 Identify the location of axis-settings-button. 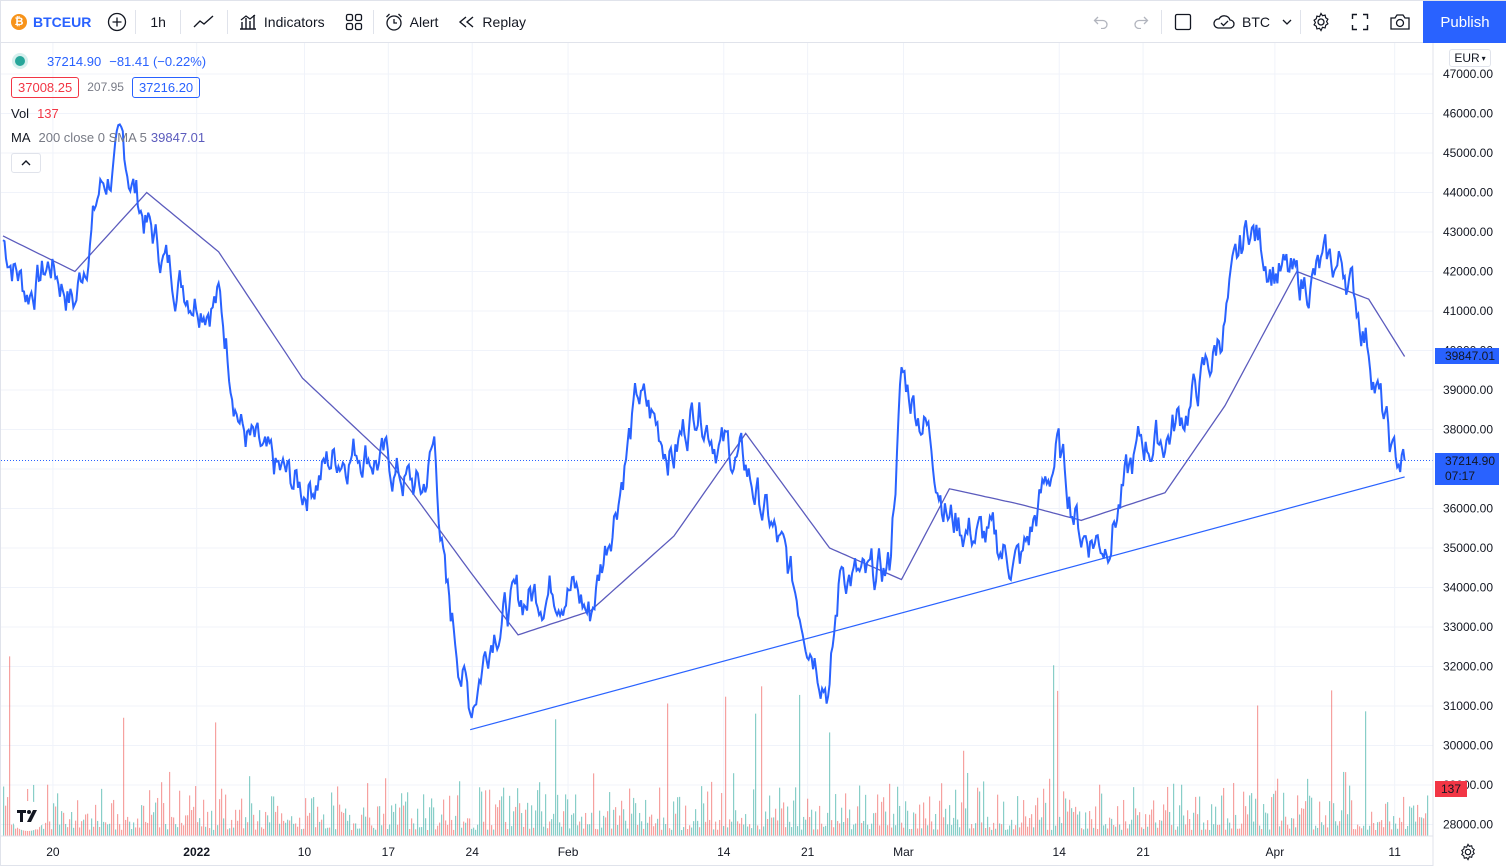
(1468, 854).